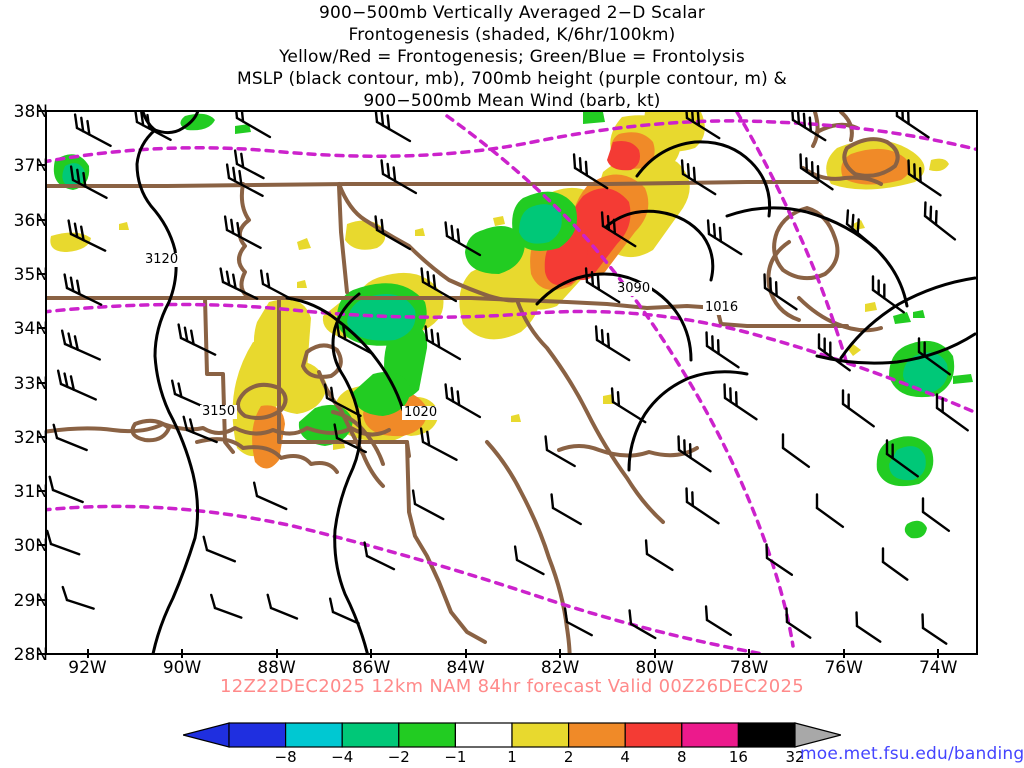  What do you see at coordinates (30, 166) in the screenshot?
I see `latitude-tick-label: 37N` at bounding box center [30, 166].